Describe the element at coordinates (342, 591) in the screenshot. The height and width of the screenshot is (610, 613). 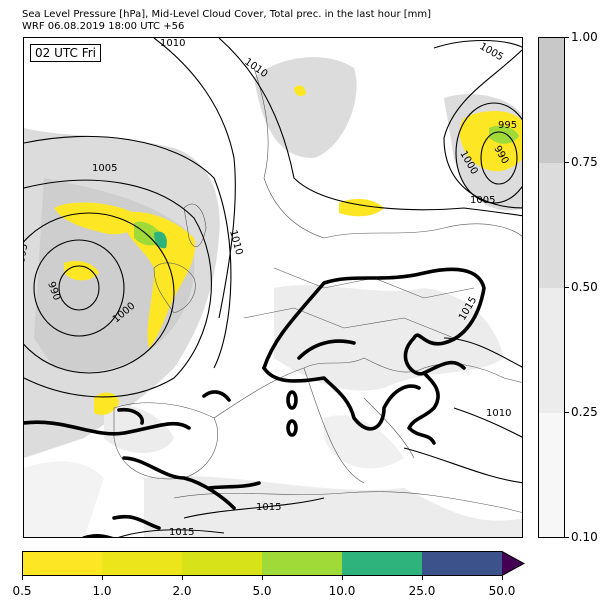
I see `colorbar-tick-label: 10.0` at that location.